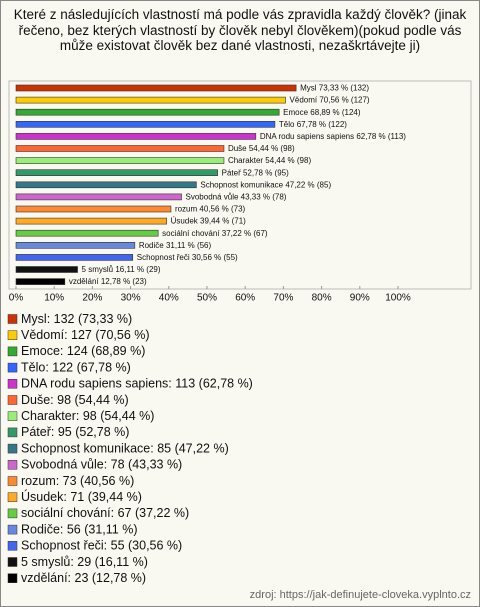 This screenshot has width=480, height=607. What do you see at coordinates (121, 269) in the screenshot?
I see `data-label: 5 smyslů 16,11 % (29)` at bounding box center [121, 269].